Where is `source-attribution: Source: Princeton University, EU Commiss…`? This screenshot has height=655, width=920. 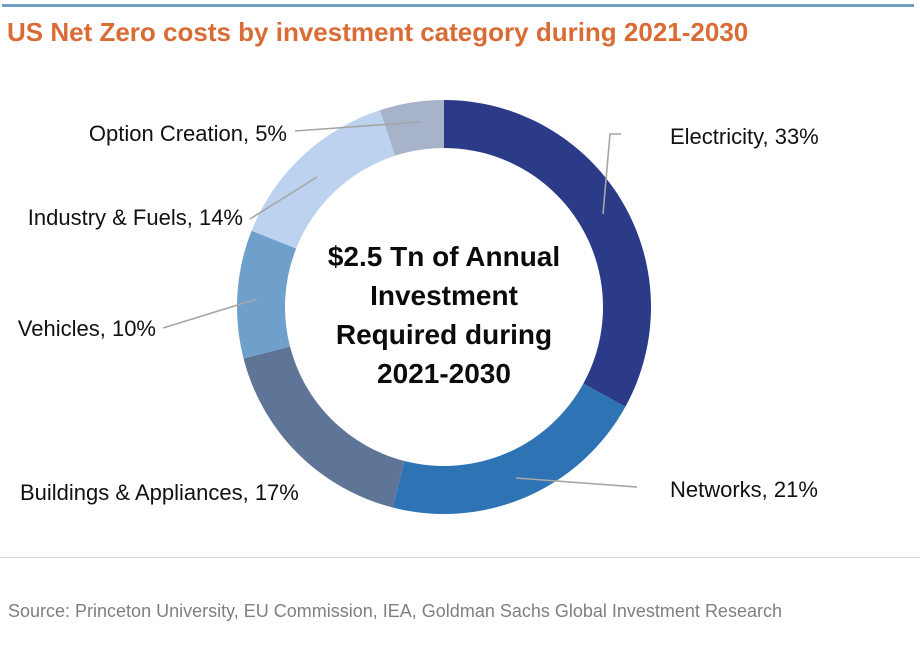 source-attribution: Source: Princeton University, EU Commiss… is located at coordinates (395, 611).